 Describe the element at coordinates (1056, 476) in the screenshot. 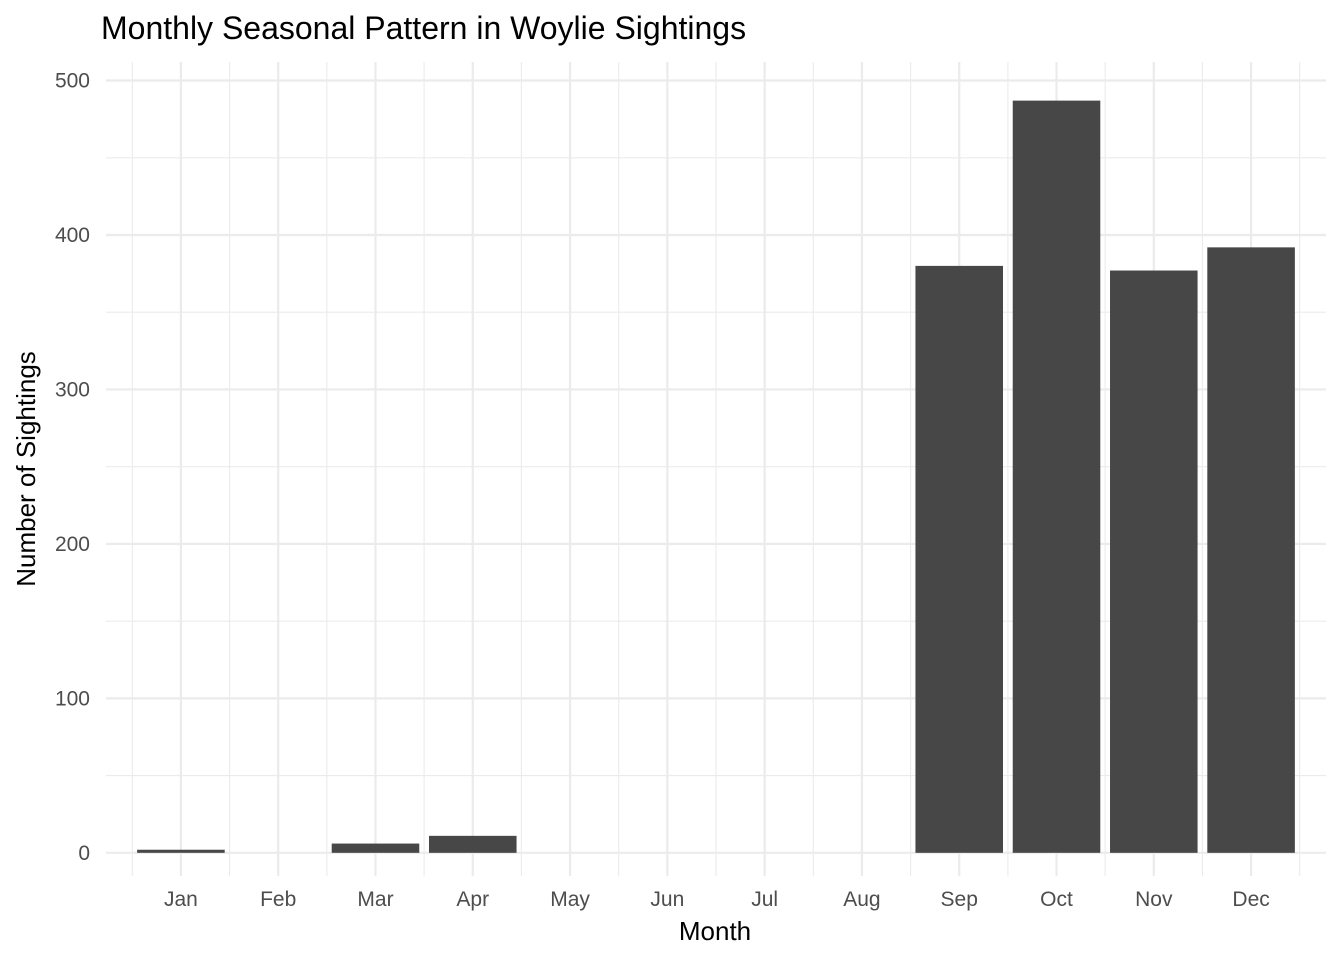

I see `bar-oct` at that location.